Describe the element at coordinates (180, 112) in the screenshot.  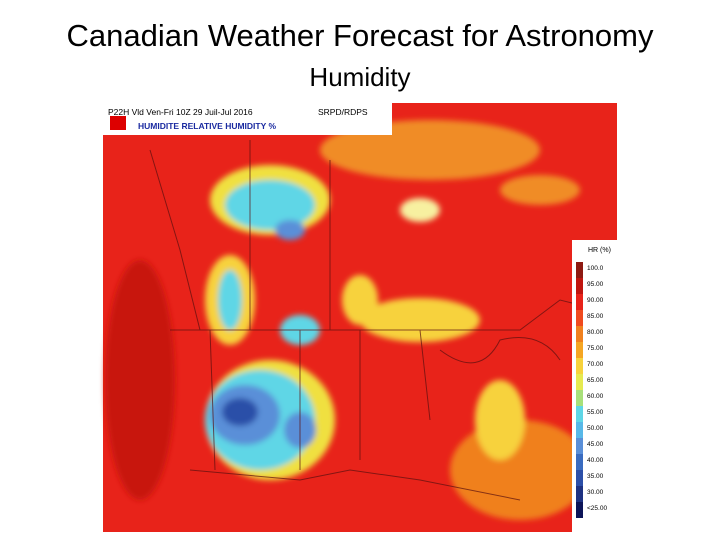
I see `map-header: P22H Vld Ven-Fri 10Z 29 Juil-Jul 2016` at that location.